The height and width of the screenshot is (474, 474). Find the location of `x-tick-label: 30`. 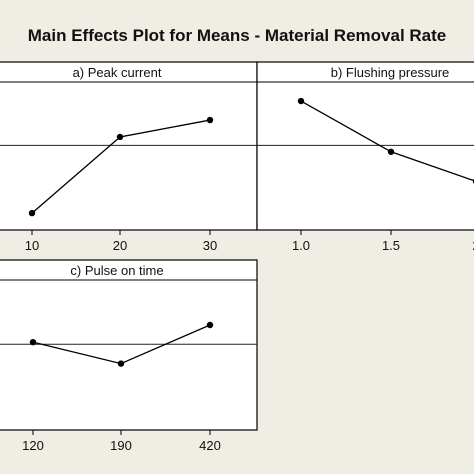

x-tick-label: 30 is located at coordinates (210, 245).